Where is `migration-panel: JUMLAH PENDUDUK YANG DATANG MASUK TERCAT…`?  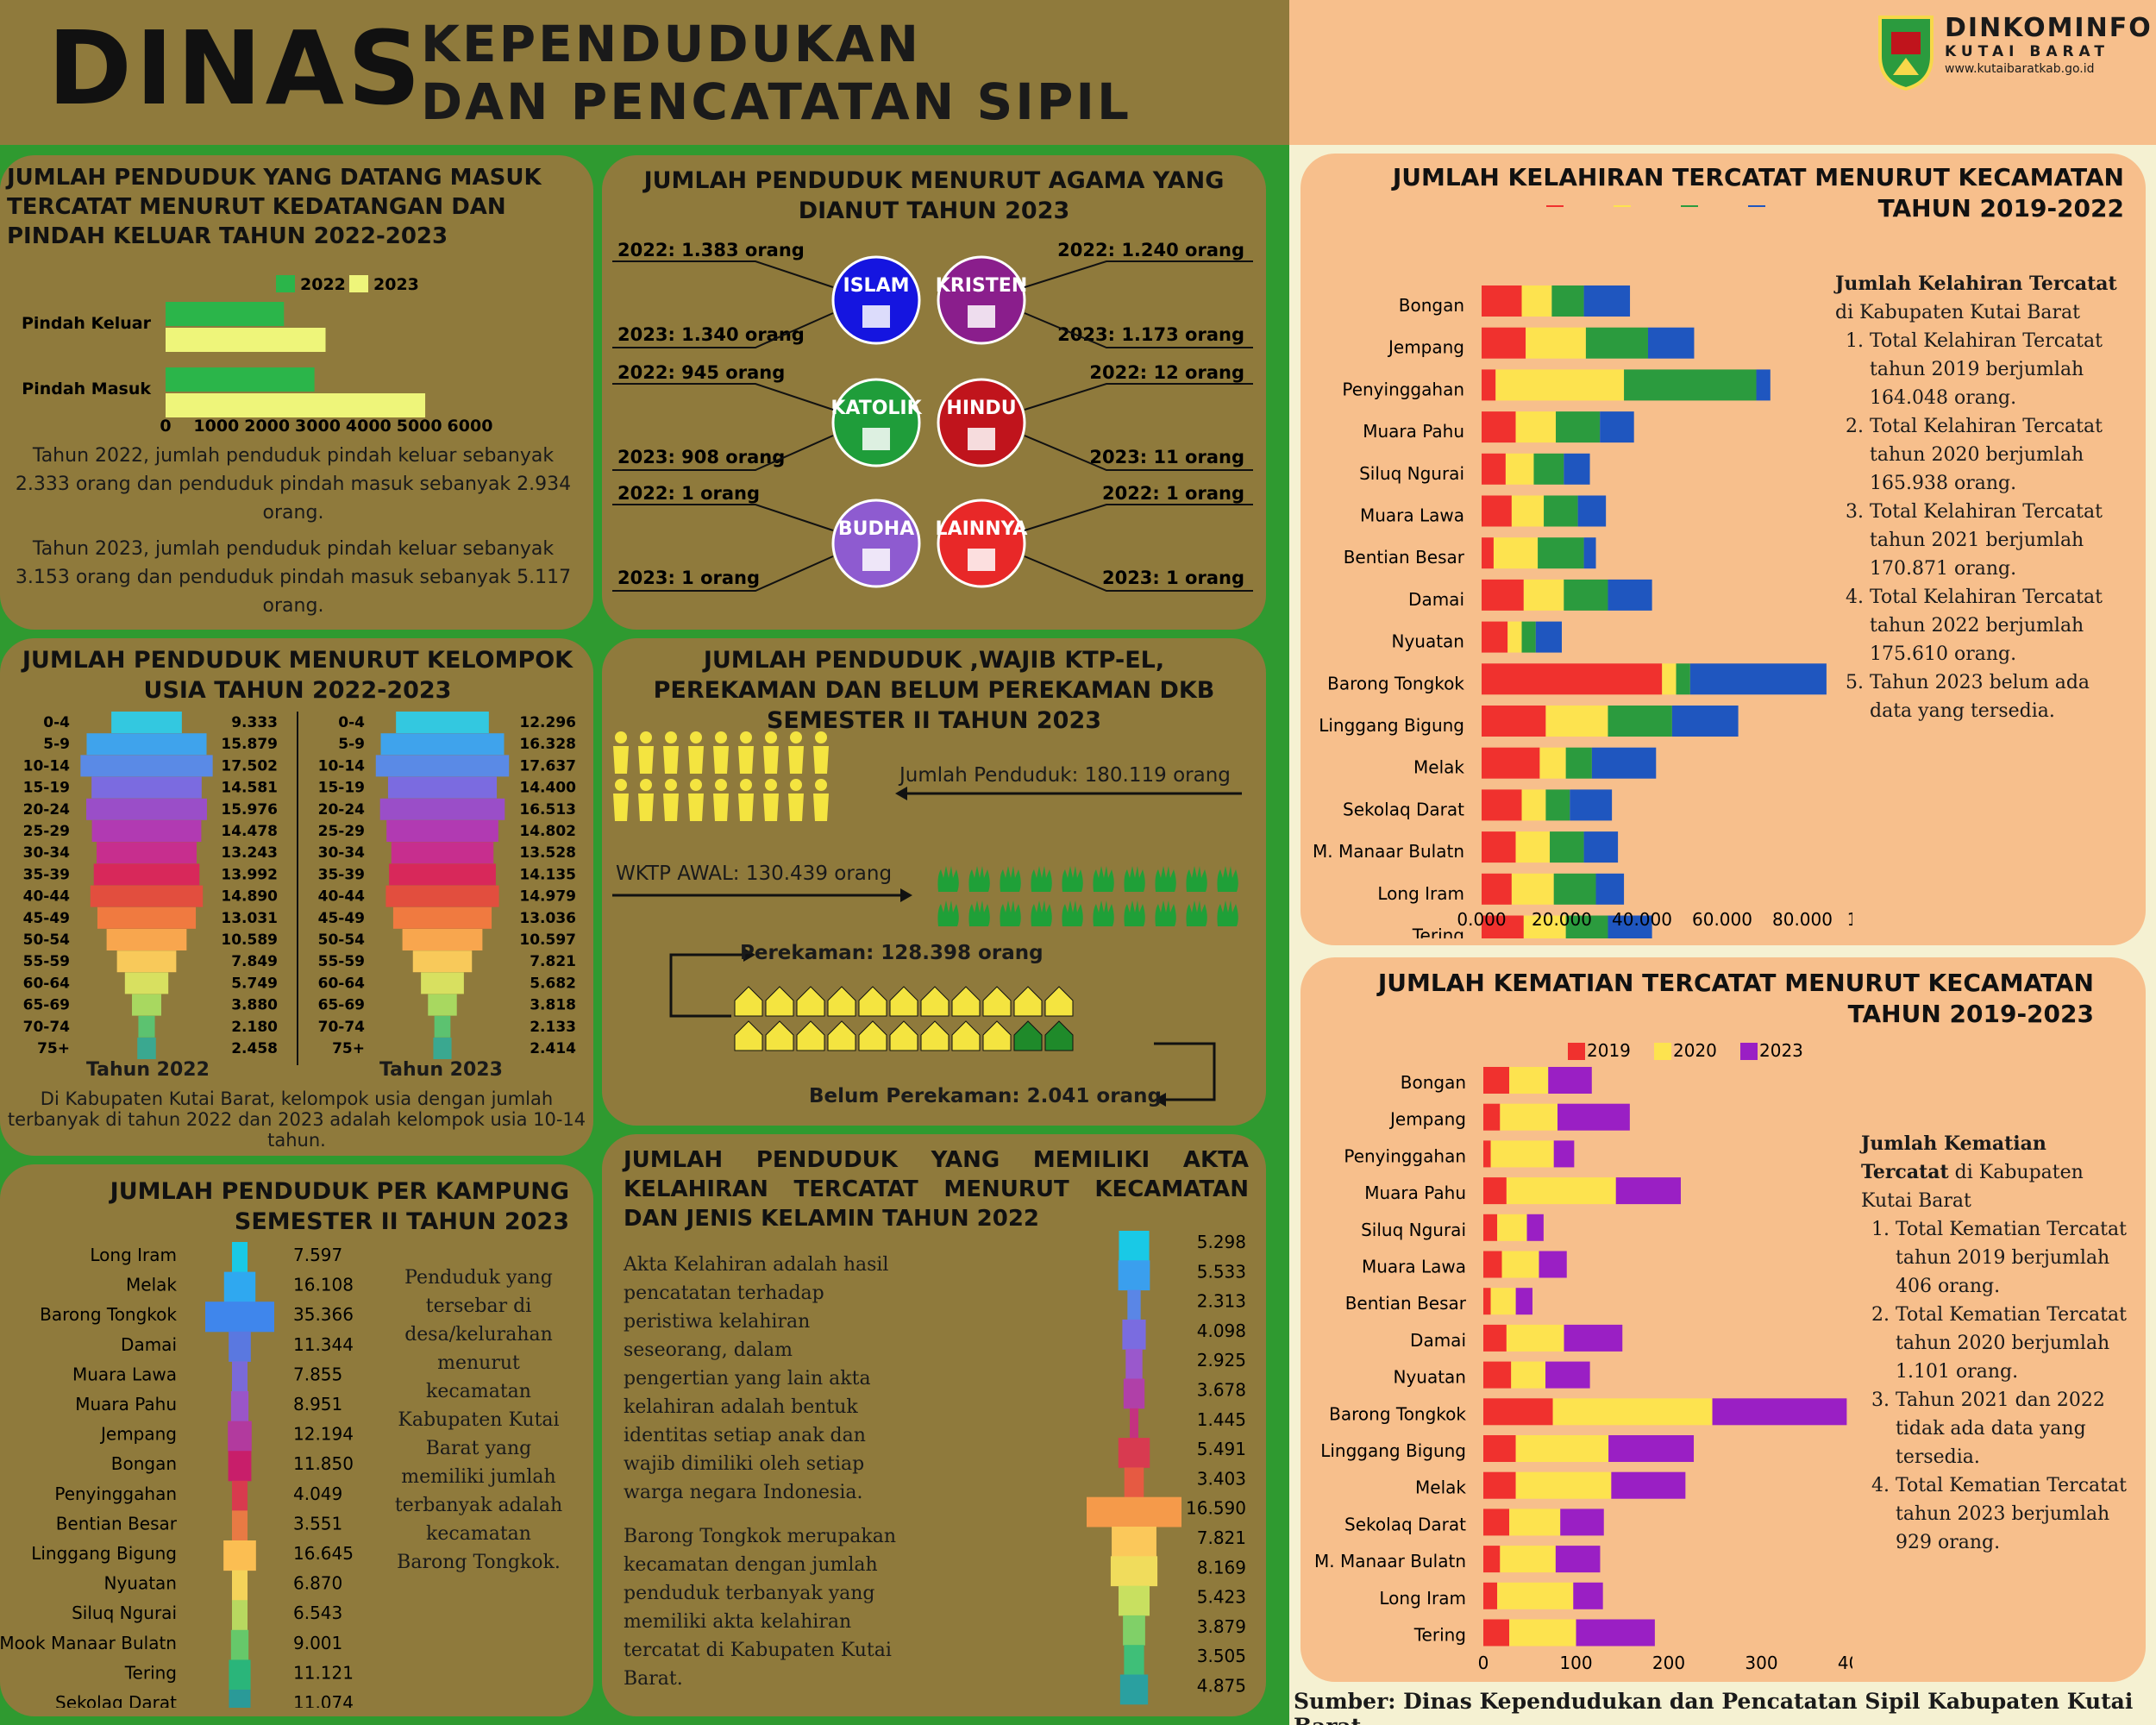
migration-panel: JUMLAH PENDUDUK YANG DATANG MASUK TERCAT… is located at coordinates (296, 392).